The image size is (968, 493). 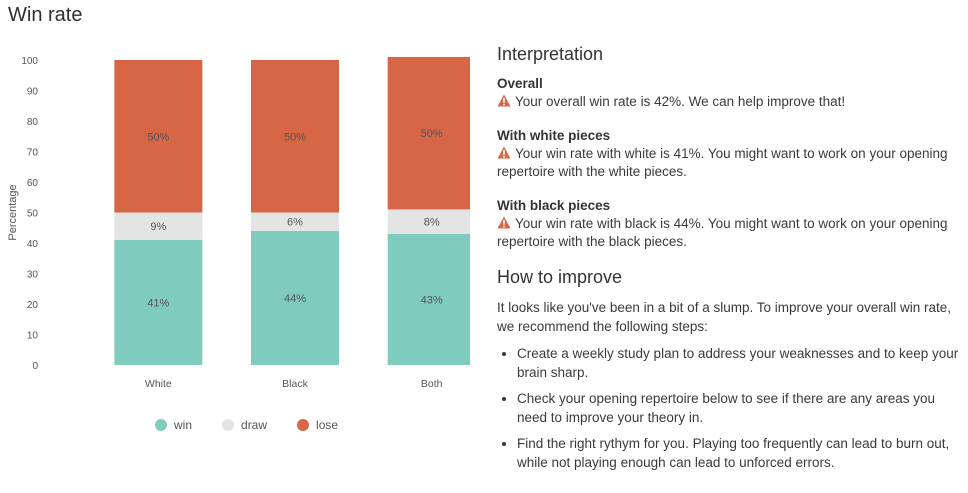 I want to click on y-tick-label: 70, so click(x=33, y=153).